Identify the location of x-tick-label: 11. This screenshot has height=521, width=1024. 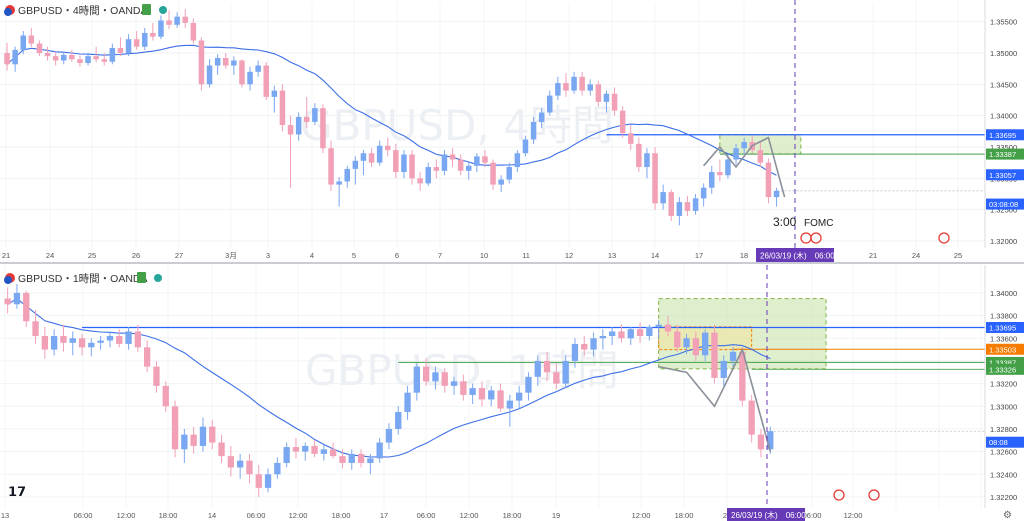
(526, 255).